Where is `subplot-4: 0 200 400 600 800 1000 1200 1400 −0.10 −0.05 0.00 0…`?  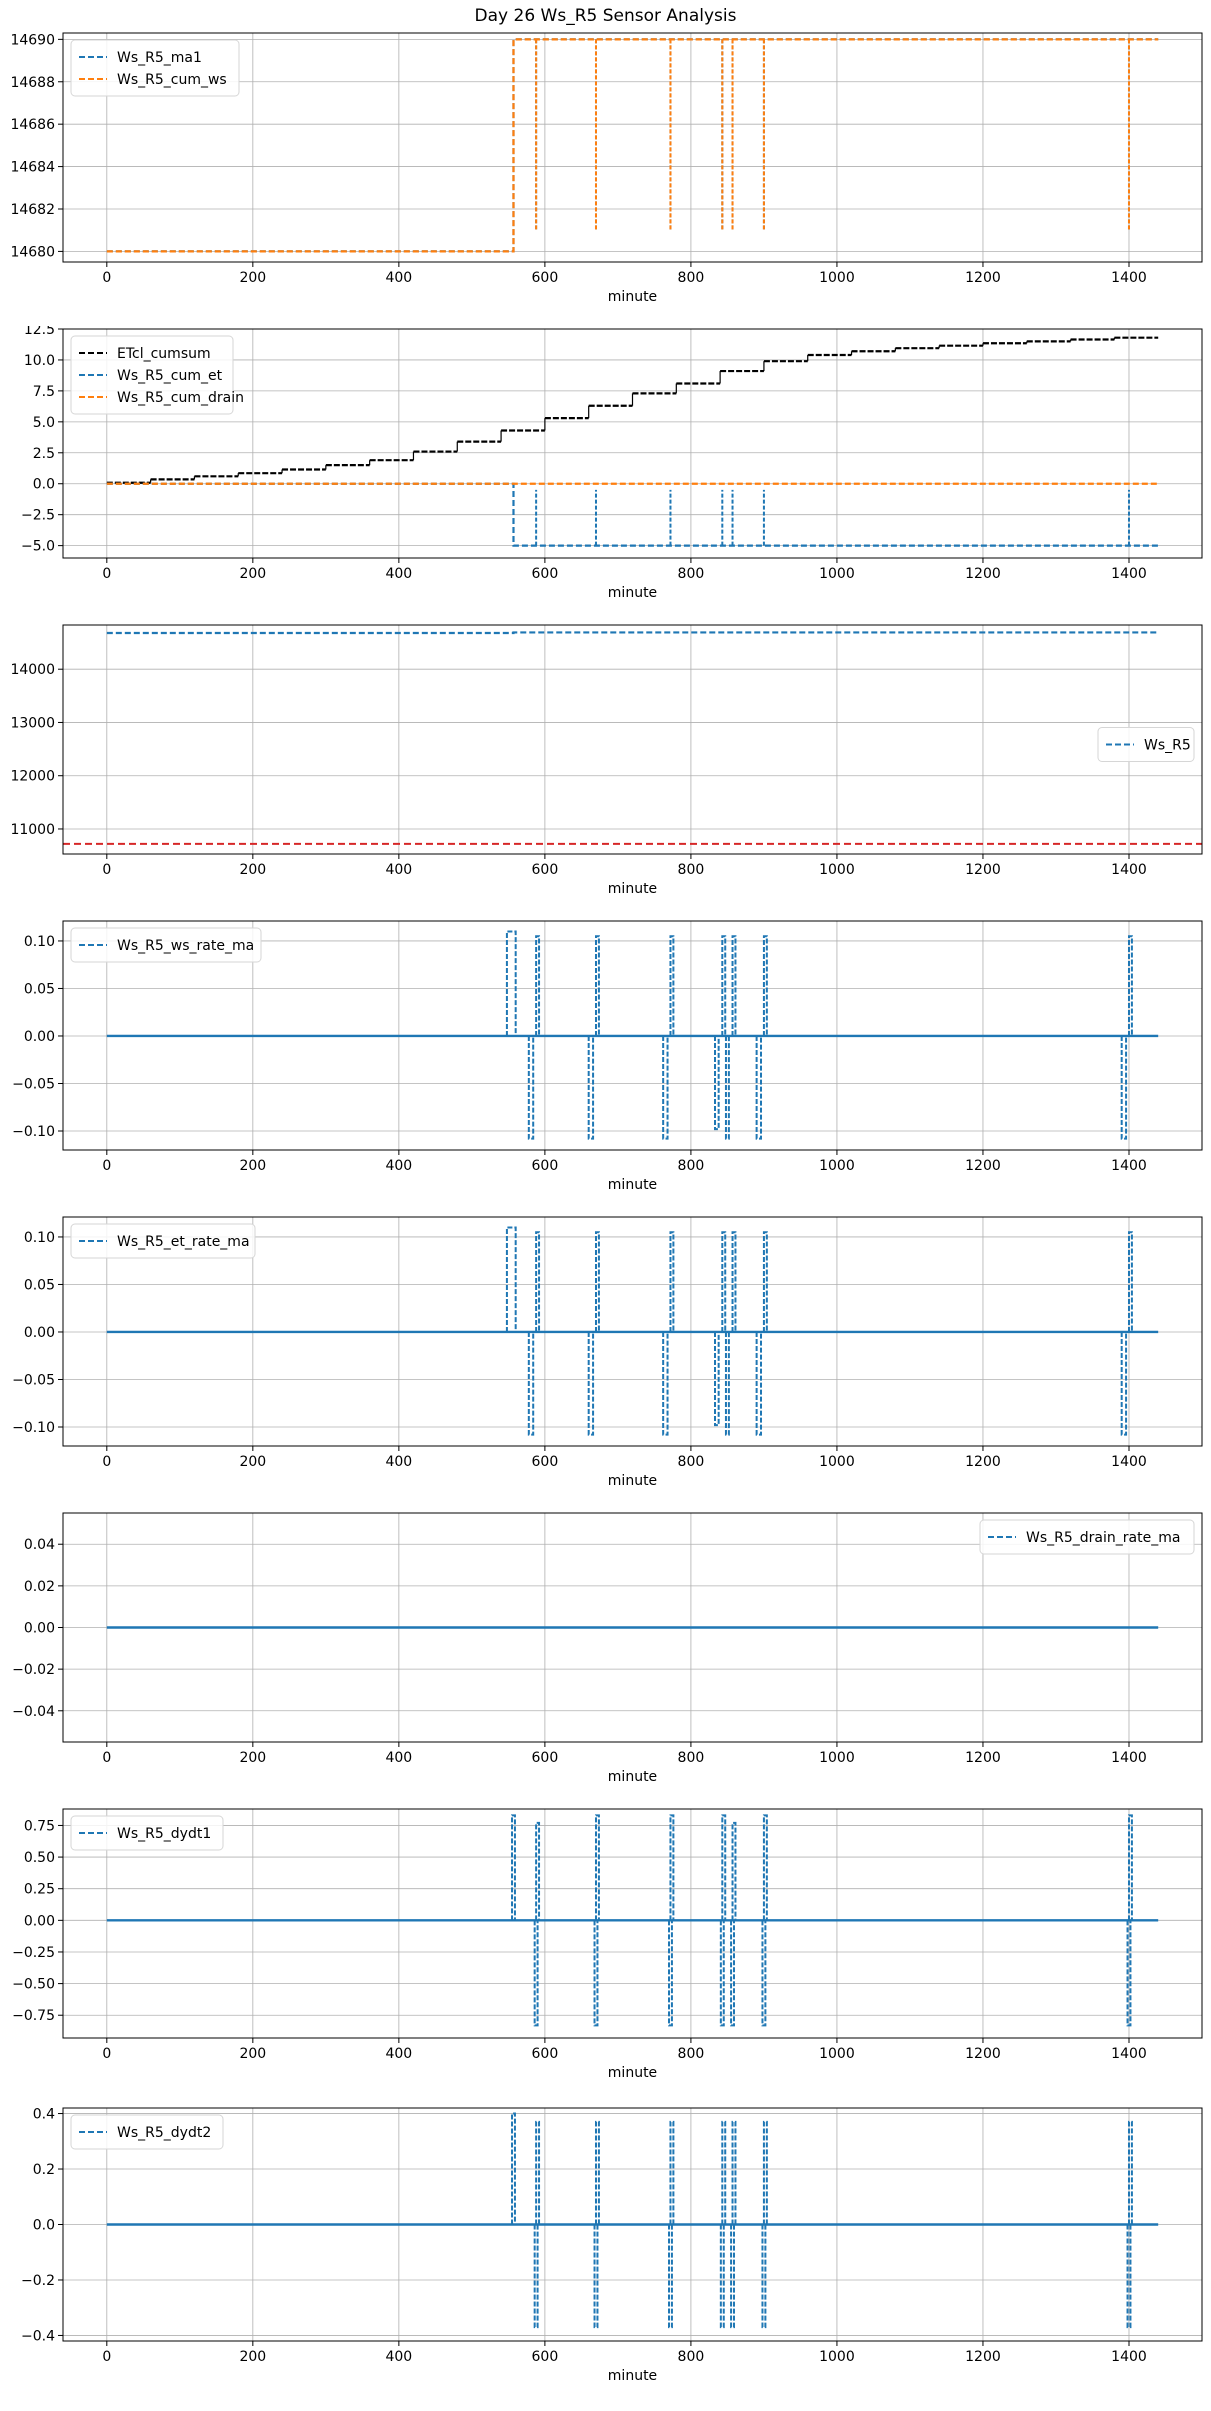
subplot-4: 0 200 400 600 800 1000 1200 1400 −0.10 −0.05 0.00 0… is located at coordinates (605, 1057).